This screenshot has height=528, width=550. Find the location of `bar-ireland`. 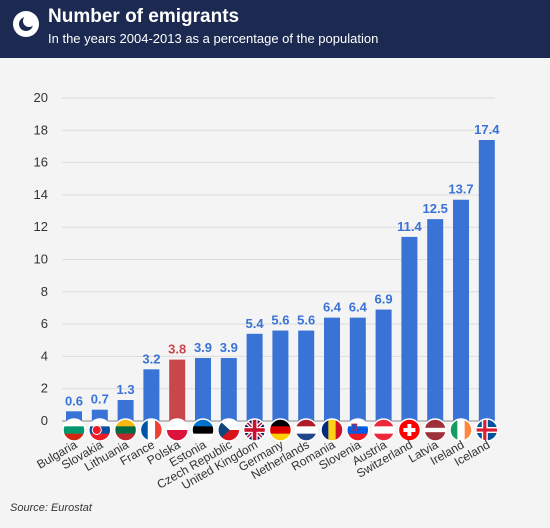

bar-ireland is located at coordinates (461, 310).